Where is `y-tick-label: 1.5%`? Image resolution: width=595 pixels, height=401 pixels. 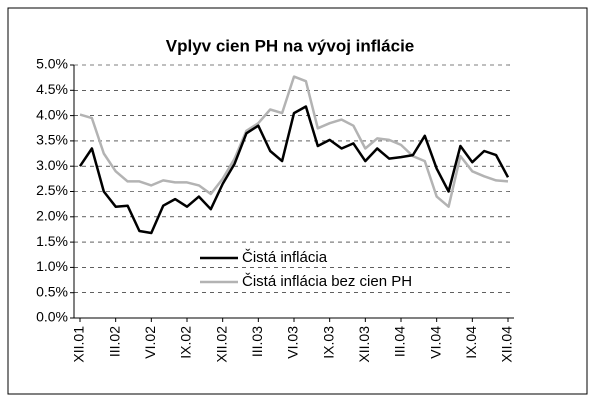
y-tick-label: 1.5% is located at coordinates (52, 241).